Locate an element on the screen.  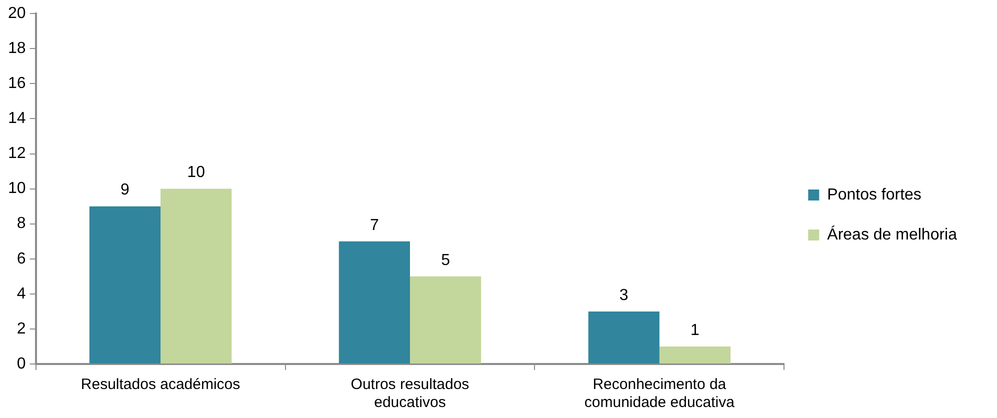
x-tick-label: Resultados académicos is located at coordinates (160, 385).